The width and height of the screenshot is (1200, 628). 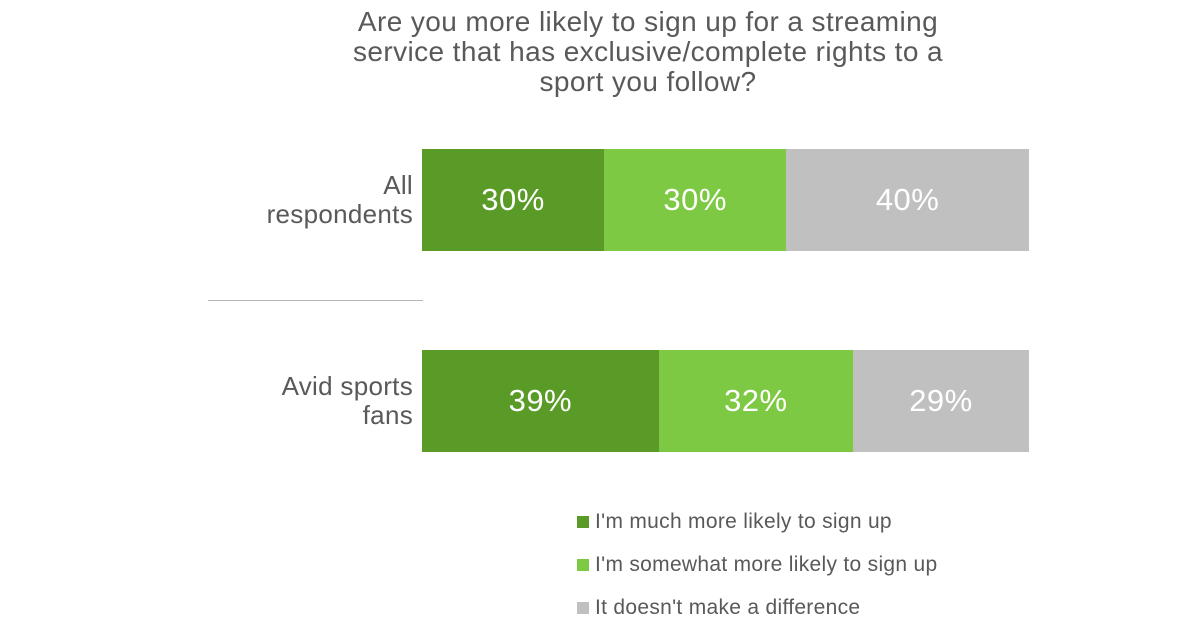 I want to click on segment-value-label: 29%, so click(x=941, y=400).